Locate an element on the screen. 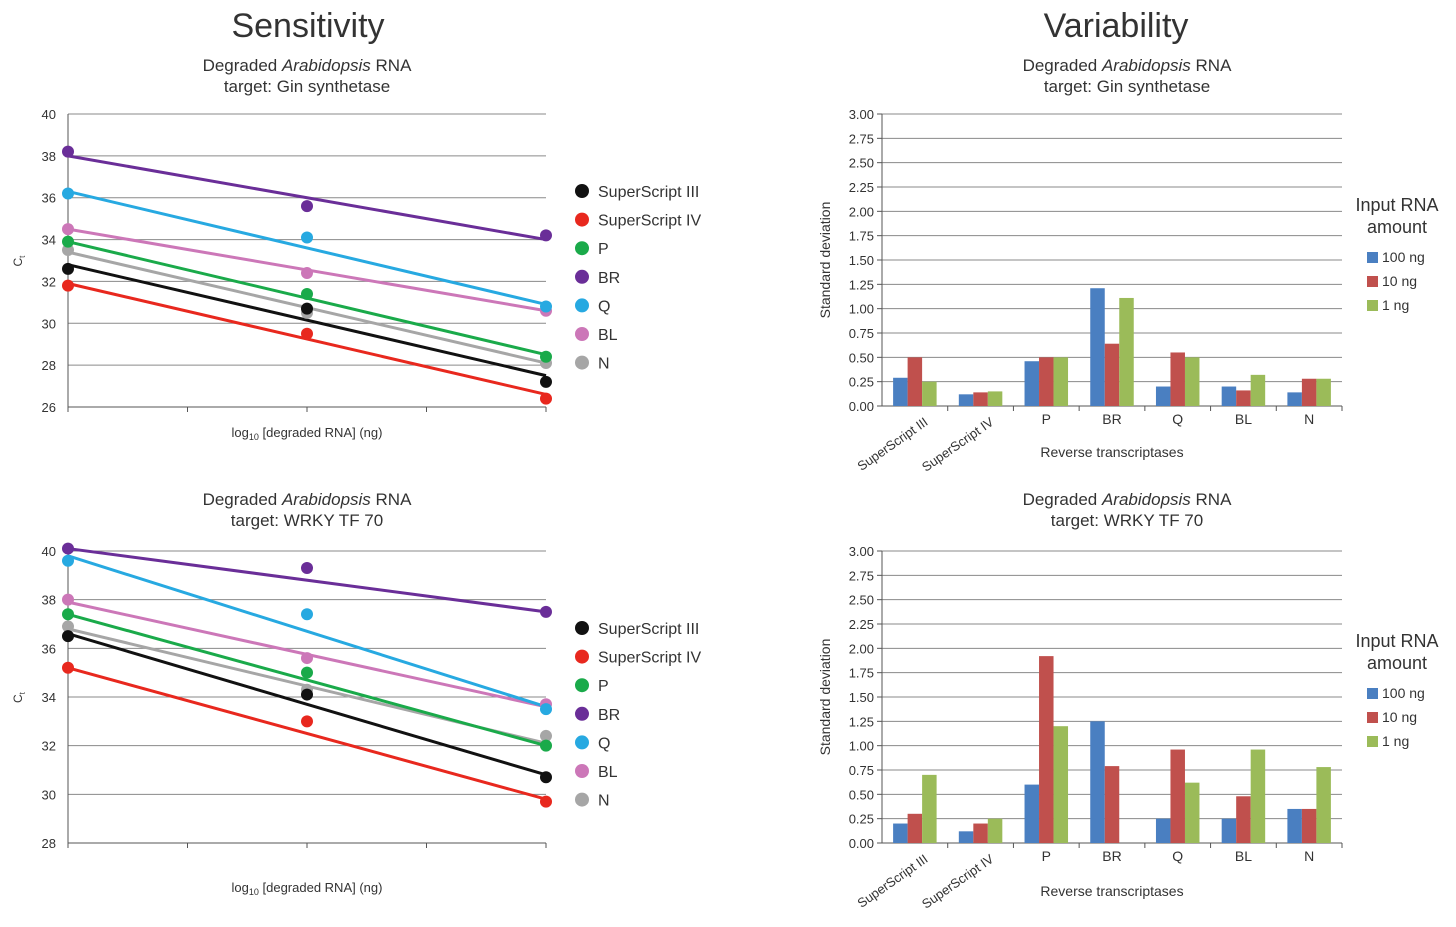  sensitivity-title-1-line2: target: Gin synthetase is located at coordinates (307, 86).